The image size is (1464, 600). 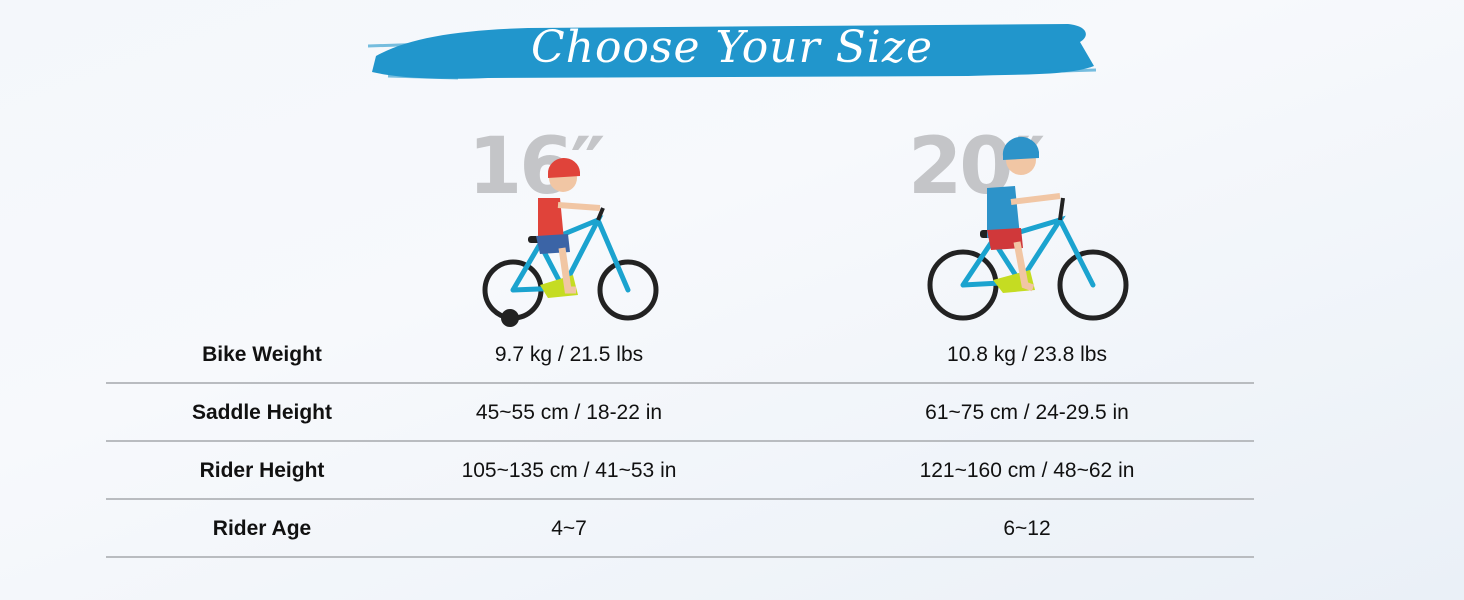 I want to click on row-label: Bike Weight, so click(x=262, y=354).